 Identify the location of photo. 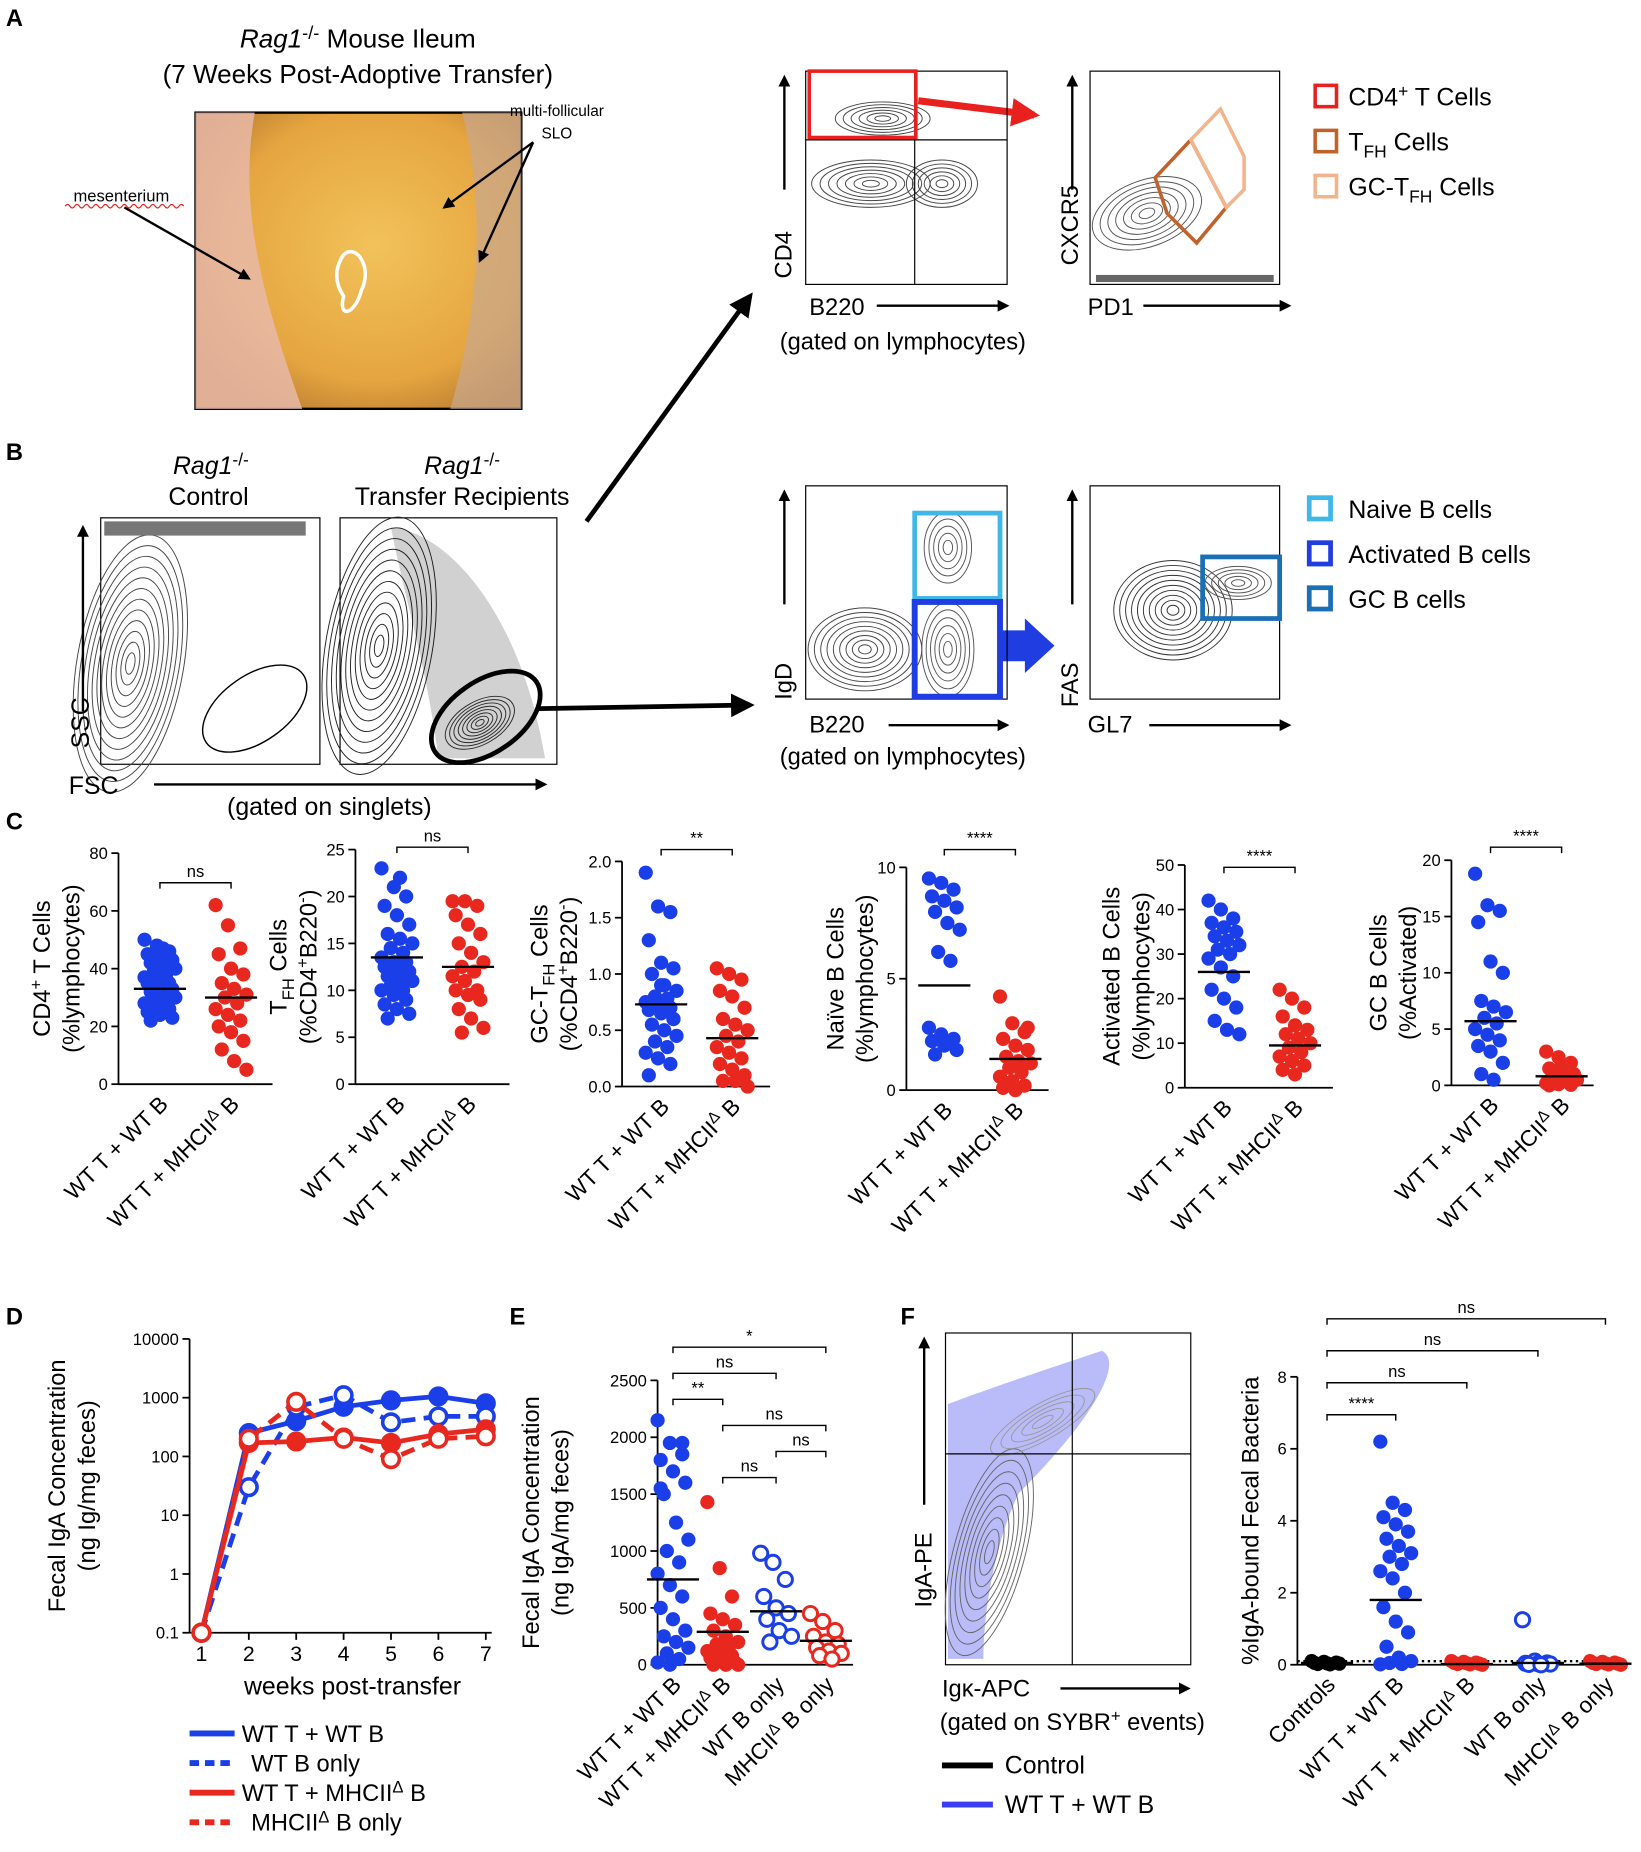
(329, 261).